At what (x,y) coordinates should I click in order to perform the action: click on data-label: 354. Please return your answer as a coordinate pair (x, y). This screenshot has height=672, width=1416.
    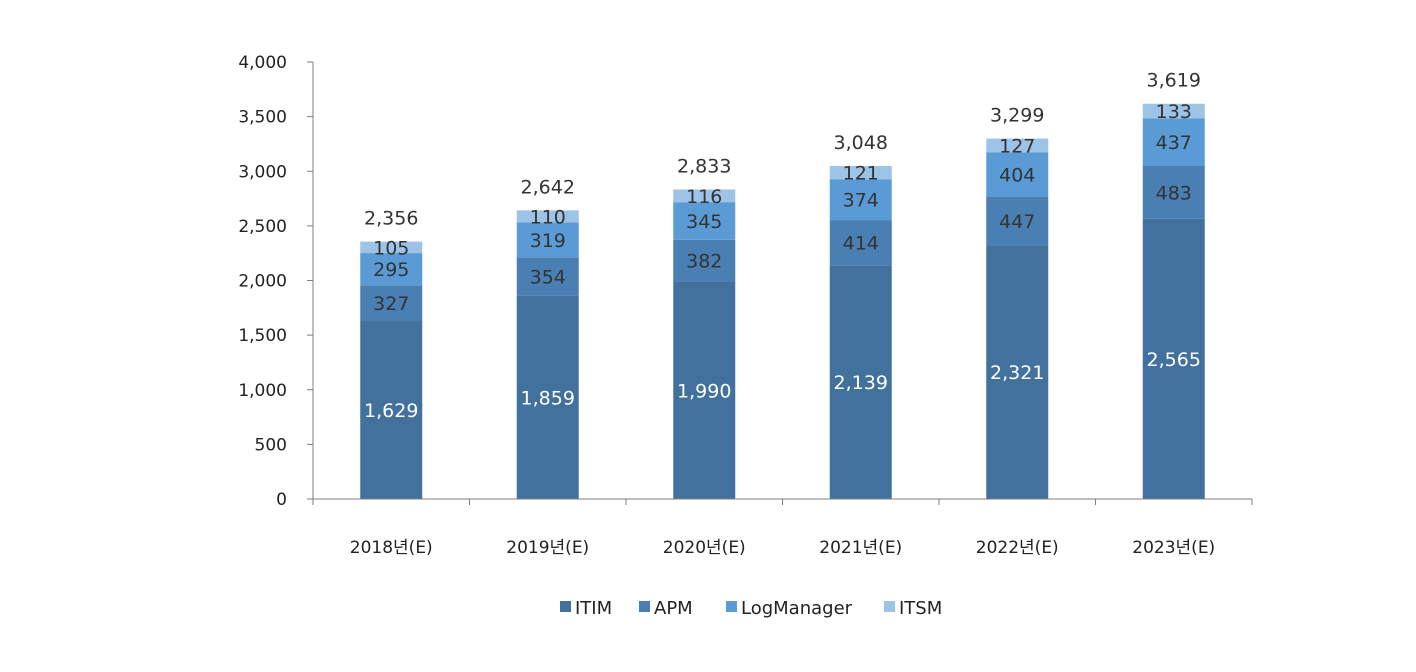
    Looking at the image, I should click on (548, 278).